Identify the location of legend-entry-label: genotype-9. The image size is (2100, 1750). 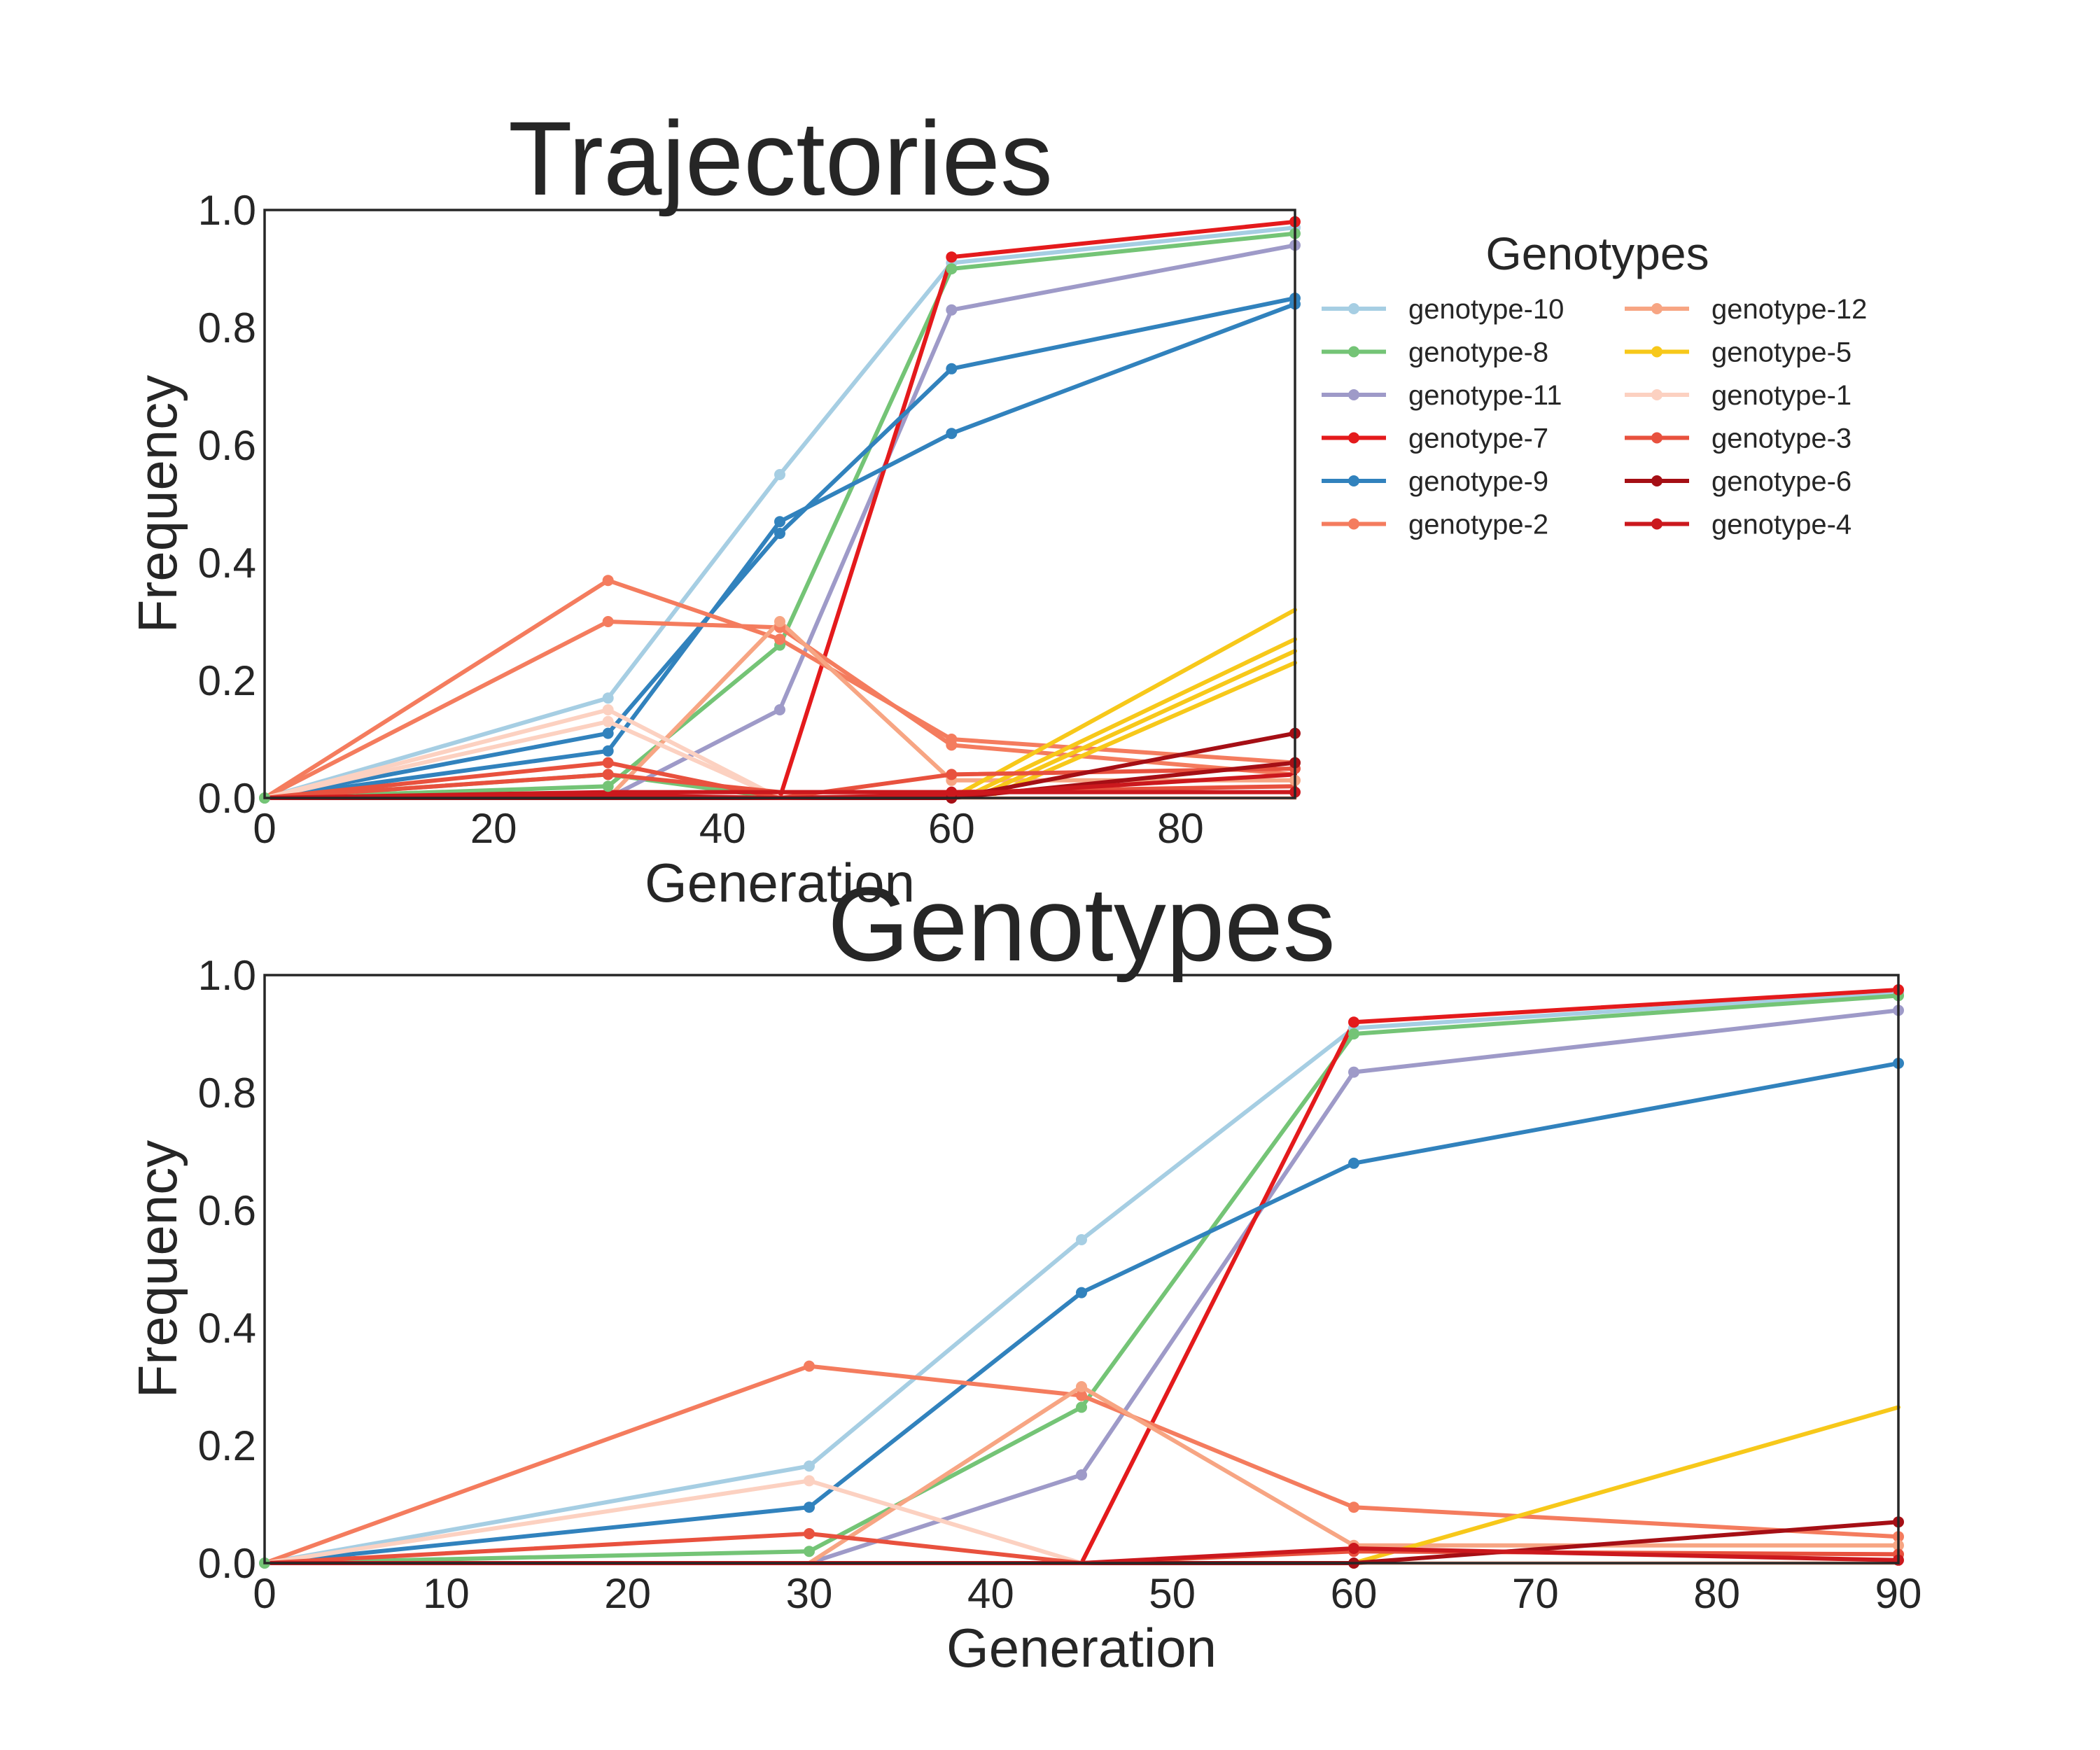
(1478, 481).